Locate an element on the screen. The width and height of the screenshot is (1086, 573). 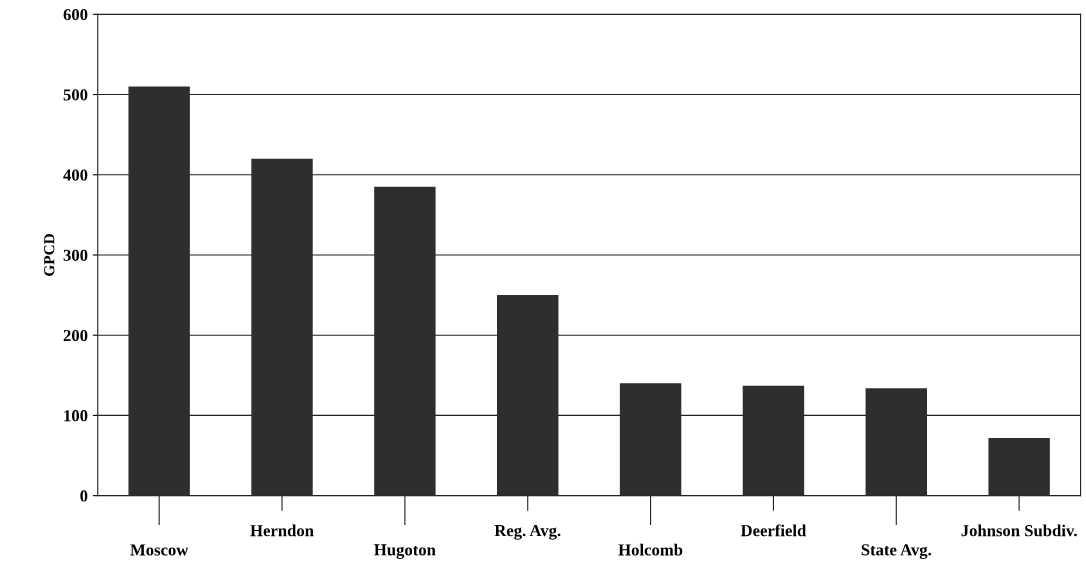
y-tick-label: 200 is located at coordinates (75, 335).